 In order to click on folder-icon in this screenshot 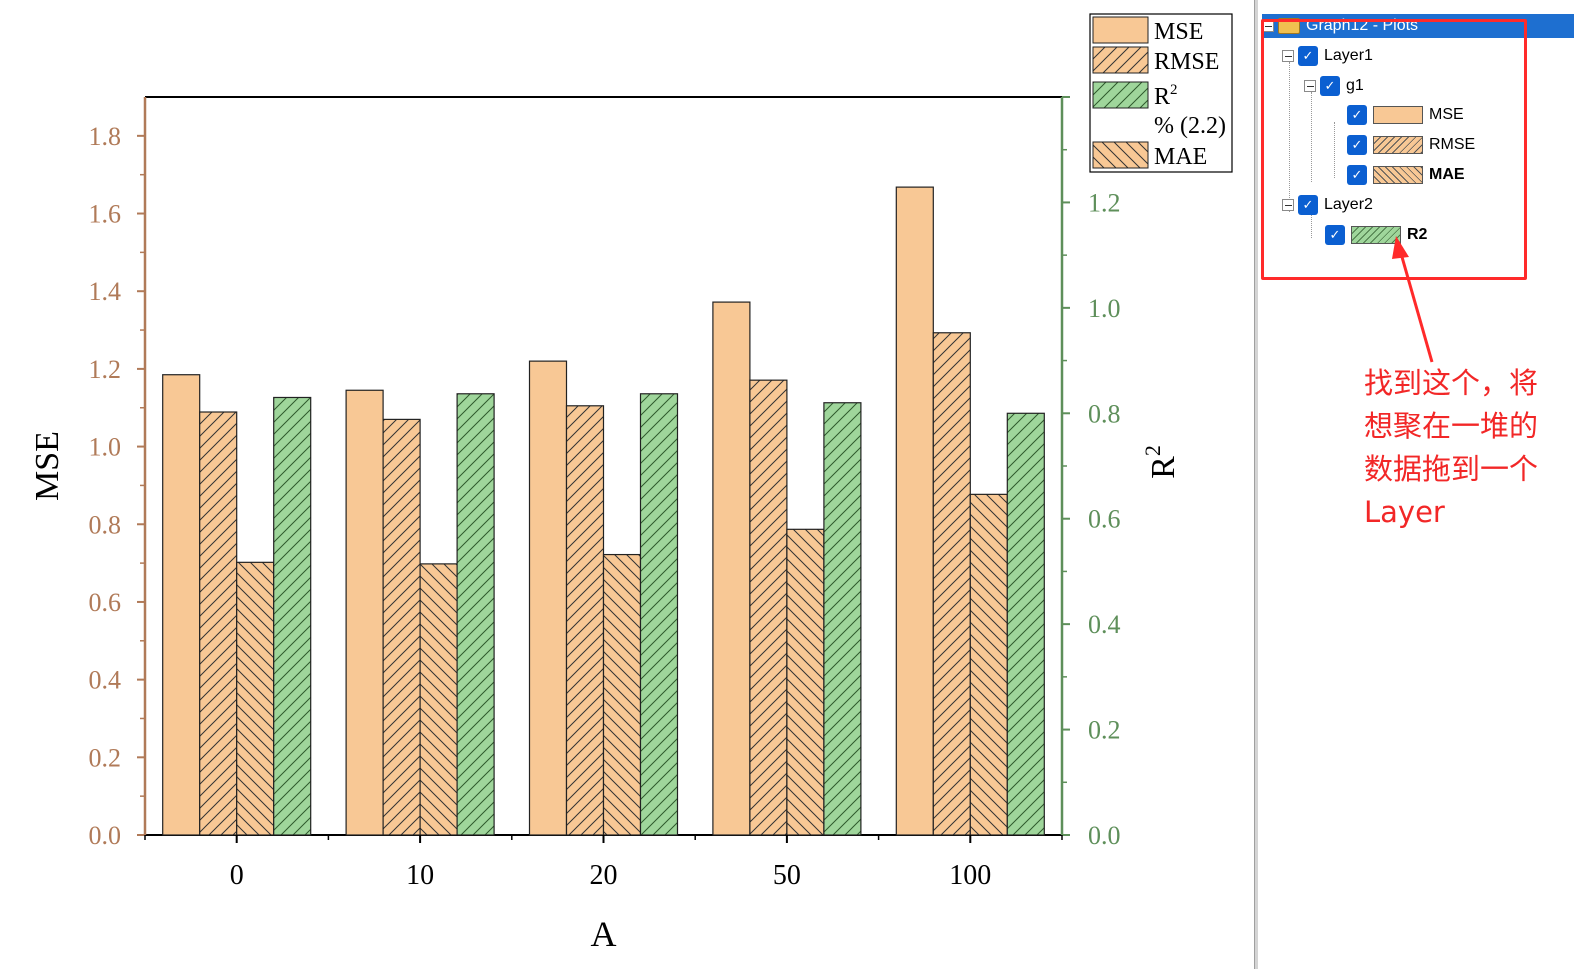, I will do `click(1289, 26)`.